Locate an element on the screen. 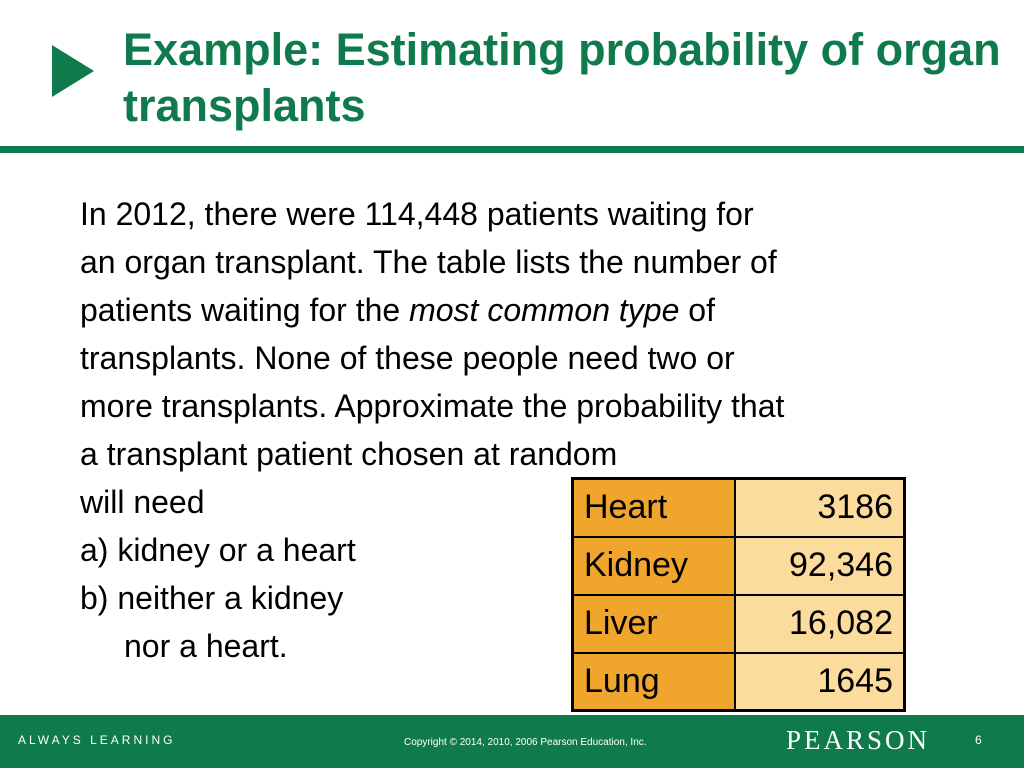 The width and height of the screenshot is (1024, 768). text-line: will need is located at coordinates (142, 502).